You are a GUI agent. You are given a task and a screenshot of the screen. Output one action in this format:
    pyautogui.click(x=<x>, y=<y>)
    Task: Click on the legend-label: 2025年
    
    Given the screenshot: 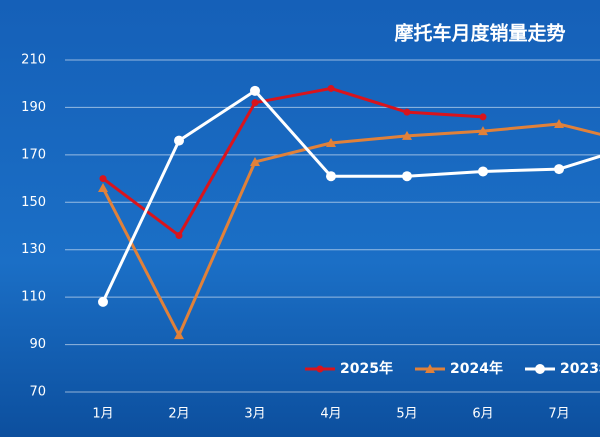 What is the action you would take?
    pyautogui.click(x=366, y=368)
    